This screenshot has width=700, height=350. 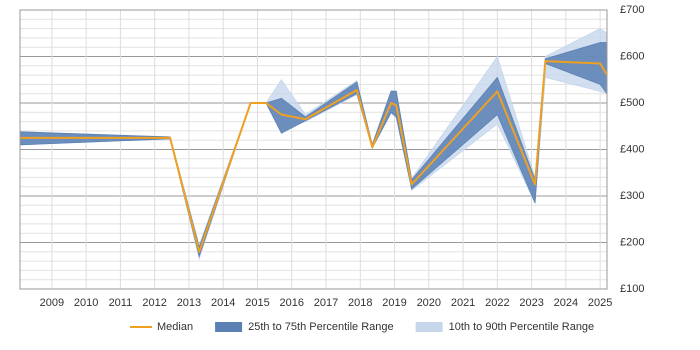 What do you see at coordinates (600, 303) in the screenshot?
I see `x-tick-label: 2025` at bounding box center [600, 303].